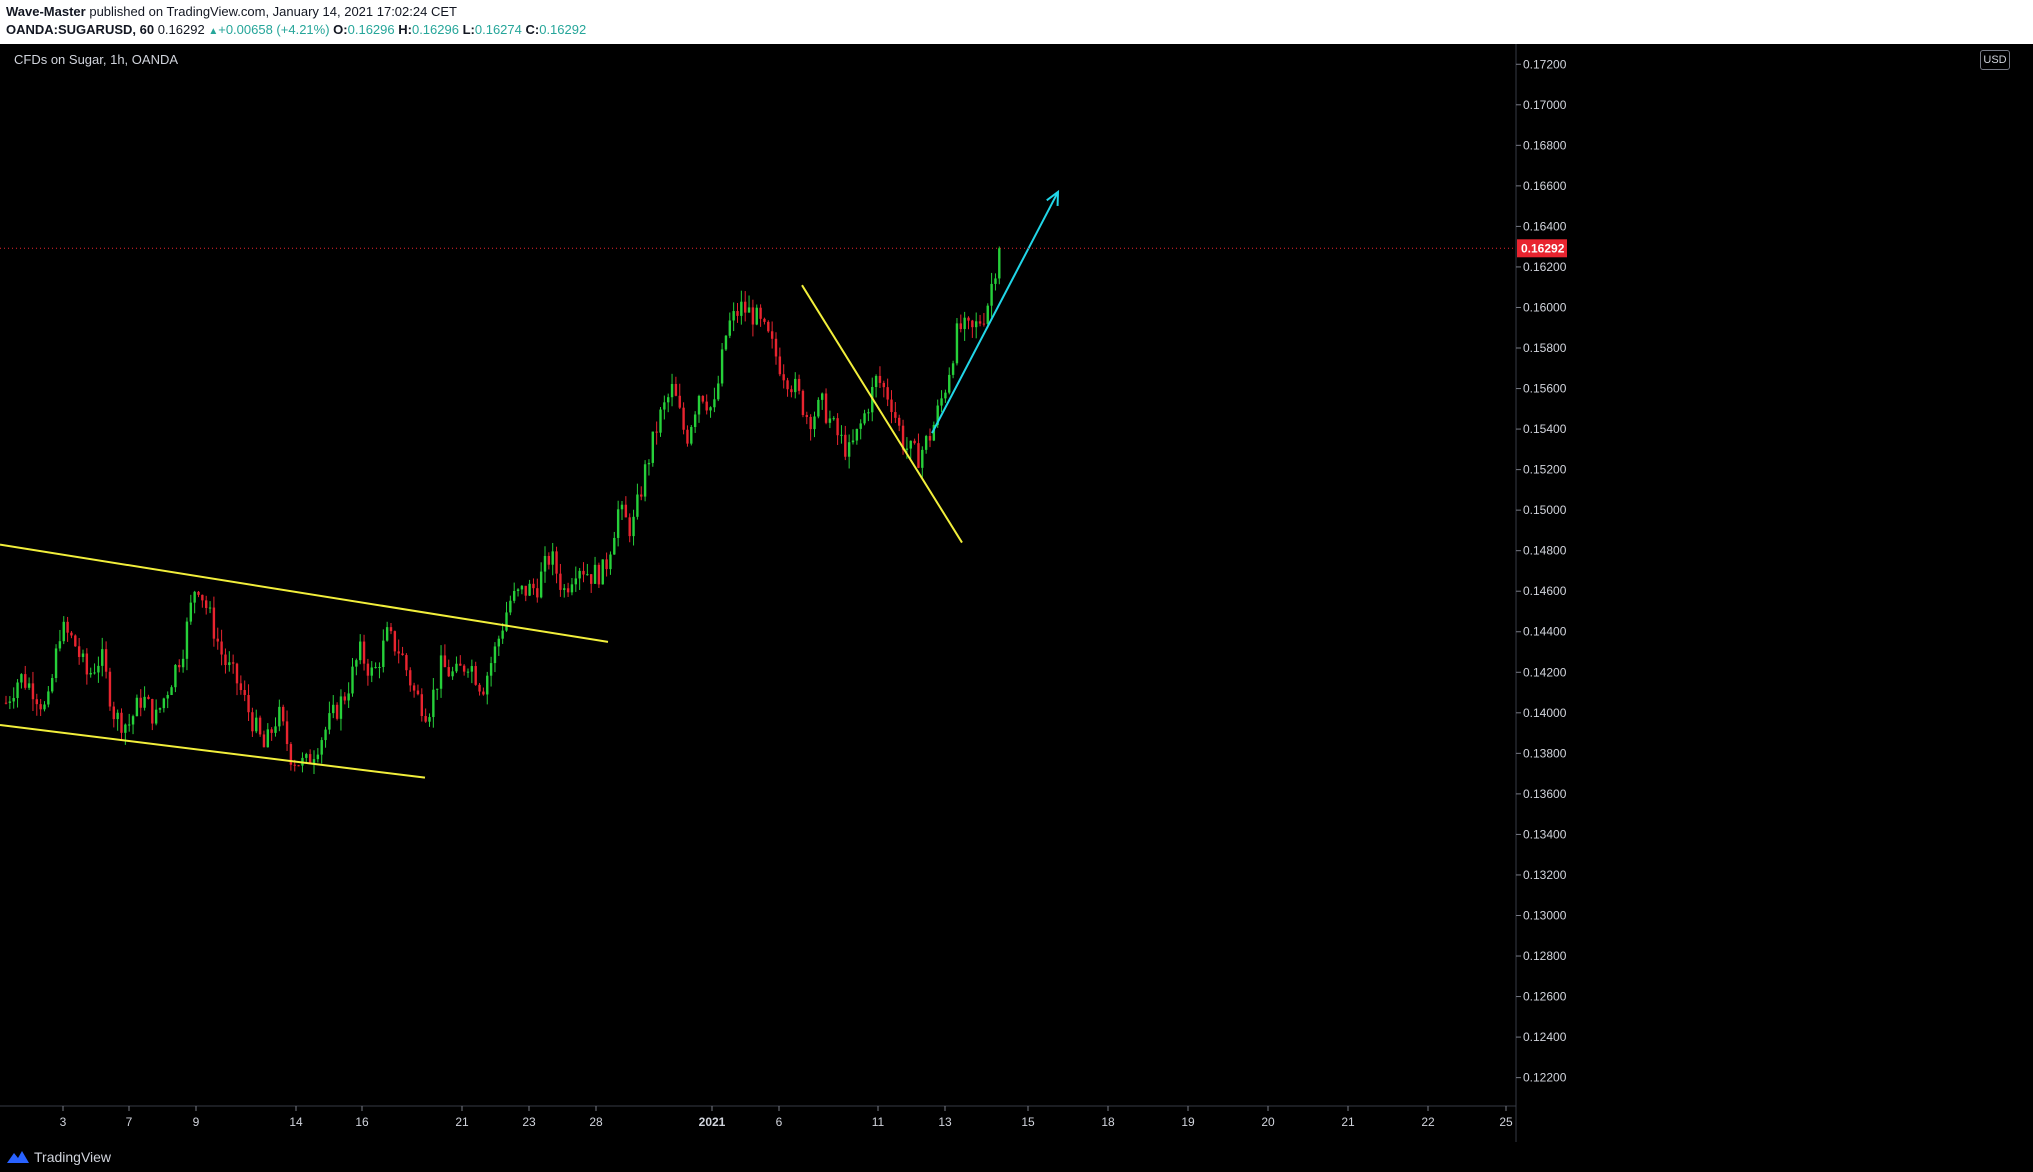 Image resolution: width=2033 pixels, height=1172 pixels. Describe the element at coordinates (1506, 1122) in the screenshot. I see `time-tick-label: 25` at that location.